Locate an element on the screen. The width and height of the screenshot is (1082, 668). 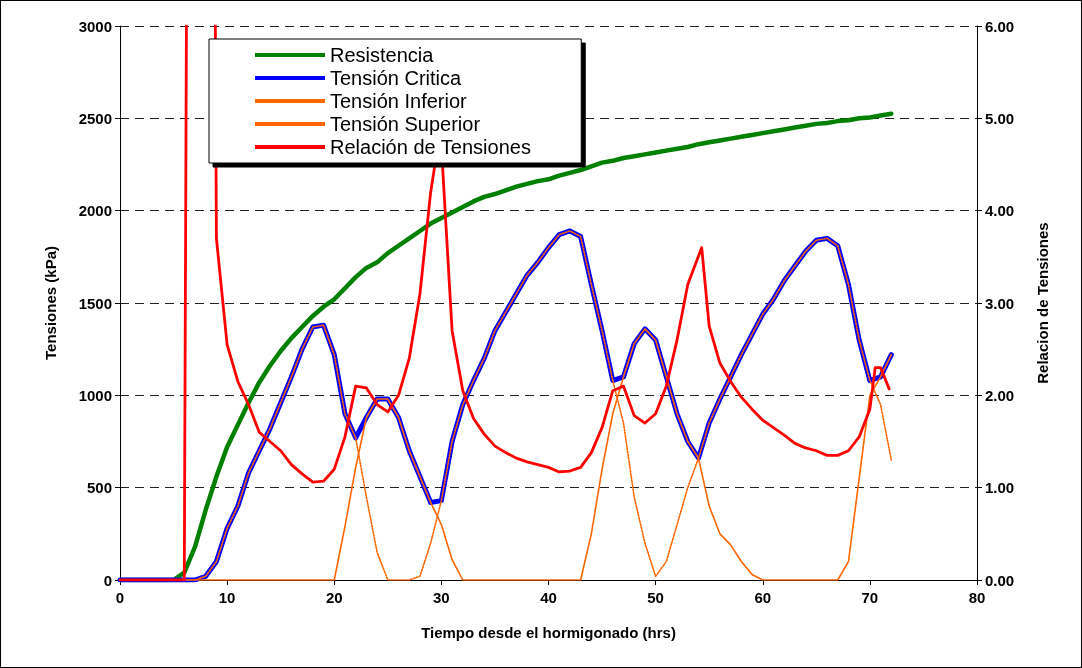
x-tick-label: 70 is located at coordinates (870, 597).